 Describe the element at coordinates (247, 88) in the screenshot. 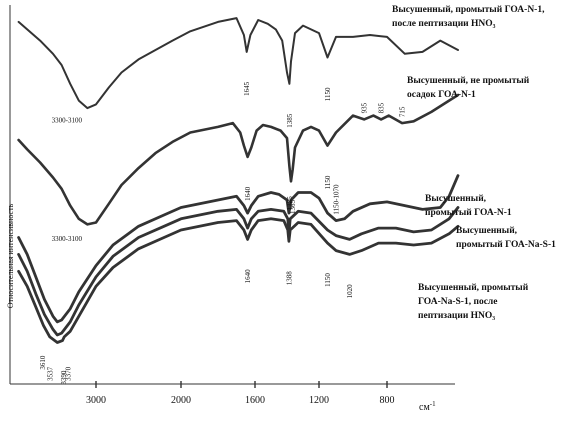

I see `band-label-0: 1645` at that location.